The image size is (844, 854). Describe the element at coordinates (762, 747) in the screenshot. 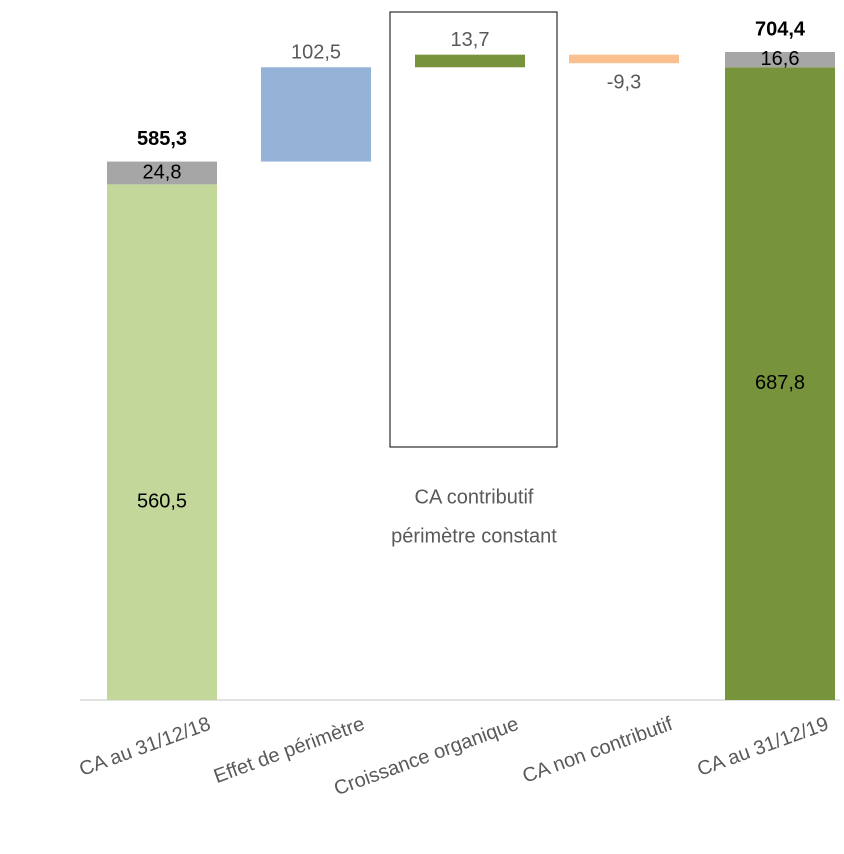

I see `x-tick-label: CA au 31/12/19` at that location.